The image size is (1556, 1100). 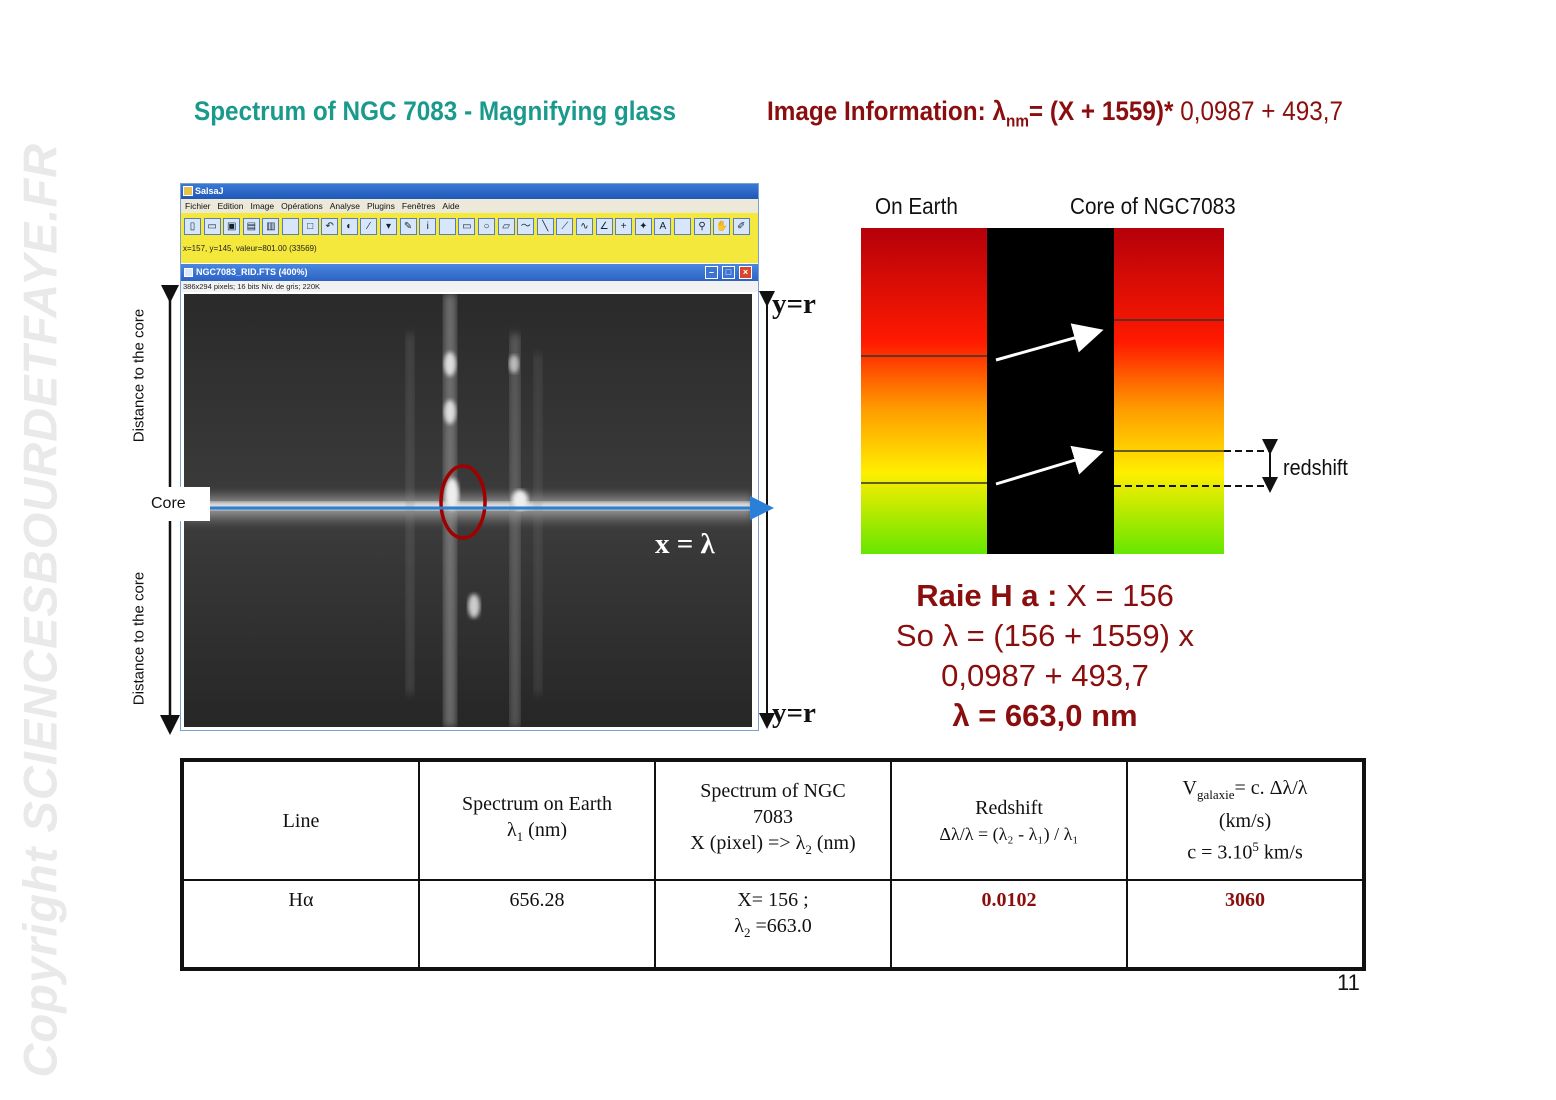 What do you see at coordinates (545, 226) in the screenshot?
I see `line-tool-icon: ╲` at bounding box center [545, 226].